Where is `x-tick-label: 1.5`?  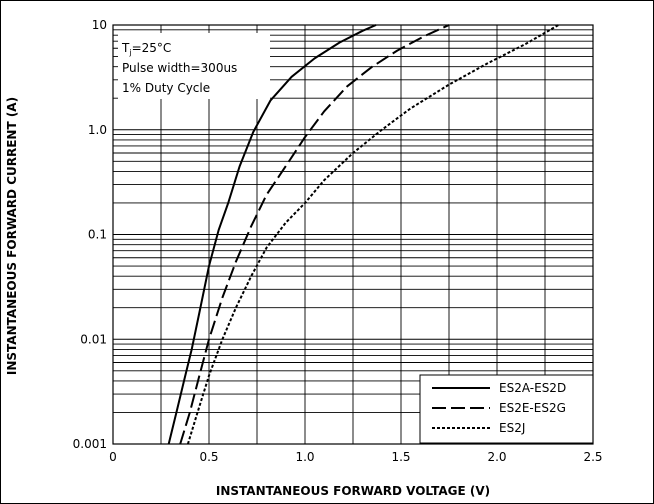 x-tick-label: 1.5 is located at coordinates (400, 457).